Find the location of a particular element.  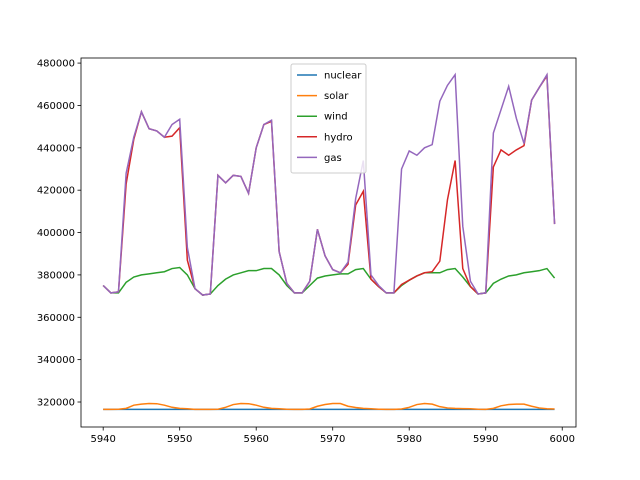

x-tick-label: 5950 is located at coordinates (179, 439).